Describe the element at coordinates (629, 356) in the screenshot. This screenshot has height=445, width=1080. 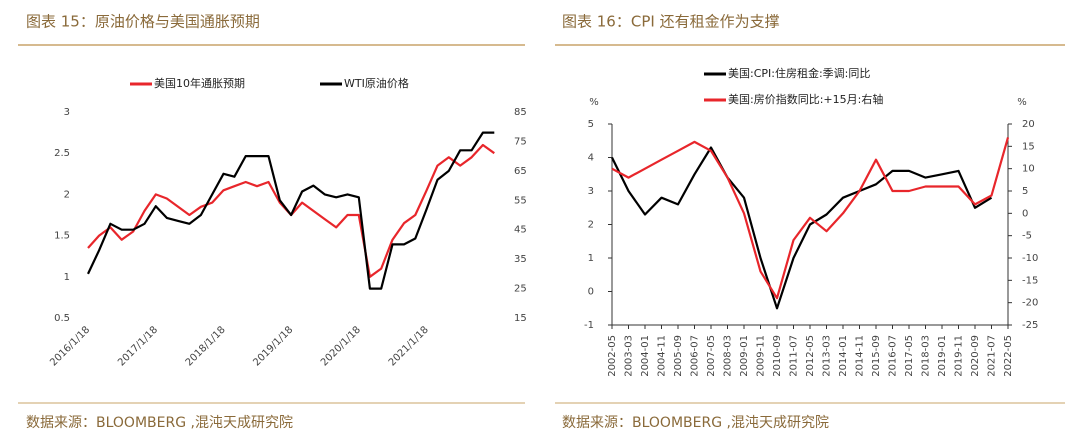
I see `x-tick-label: 2003-03` at that location.